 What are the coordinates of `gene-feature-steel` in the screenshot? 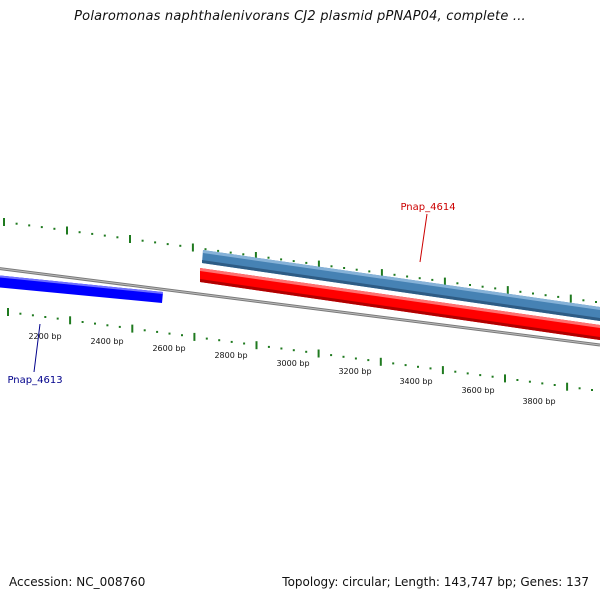 It's located at (401, 285).